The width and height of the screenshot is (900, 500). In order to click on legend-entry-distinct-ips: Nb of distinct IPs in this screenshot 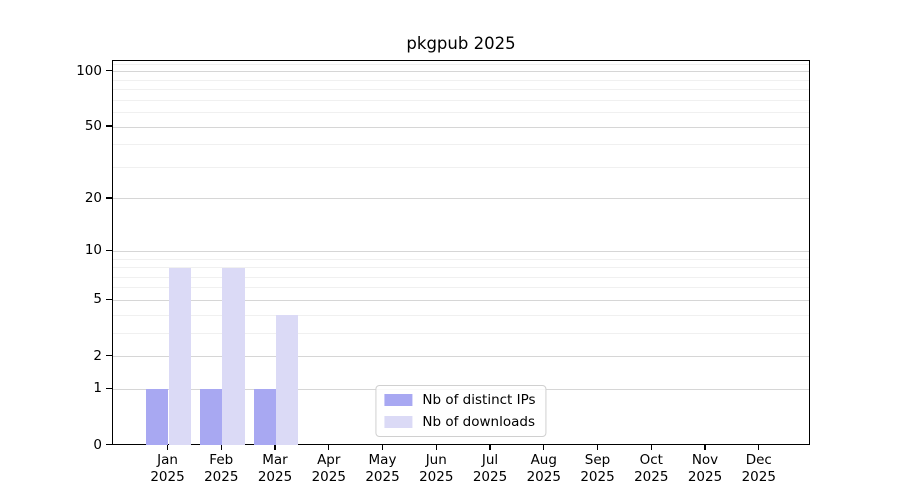, I will do `click(460, 399)`.